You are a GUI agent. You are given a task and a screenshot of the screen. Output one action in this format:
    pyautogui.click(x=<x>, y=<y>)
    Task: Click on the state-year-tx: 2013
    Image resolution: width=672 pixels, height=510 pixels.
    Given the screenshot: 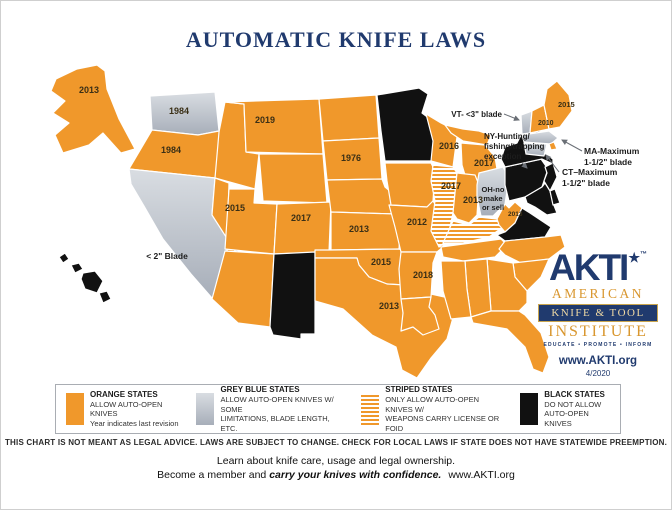 What is the action you would take?
    pyautogui.click(x=389, y=306)
    